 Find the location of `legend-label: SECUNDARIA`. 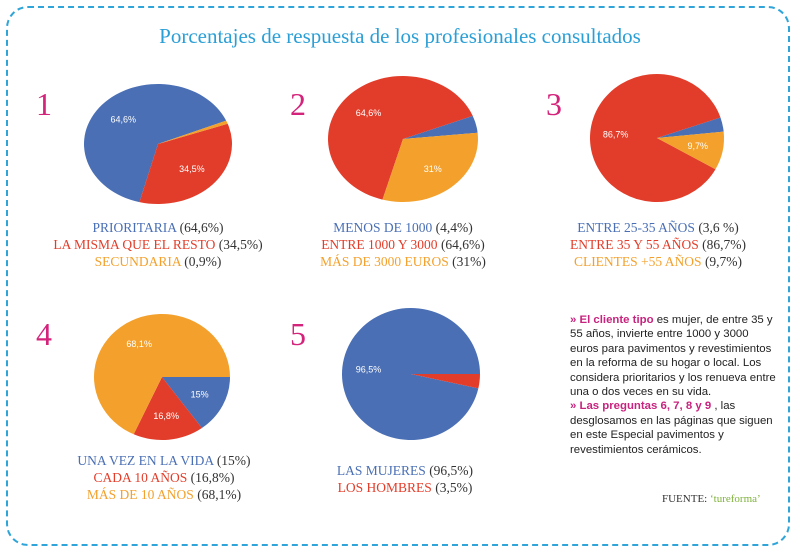

legend-label: SECUNDARIA is located at coordinates (137, 261).